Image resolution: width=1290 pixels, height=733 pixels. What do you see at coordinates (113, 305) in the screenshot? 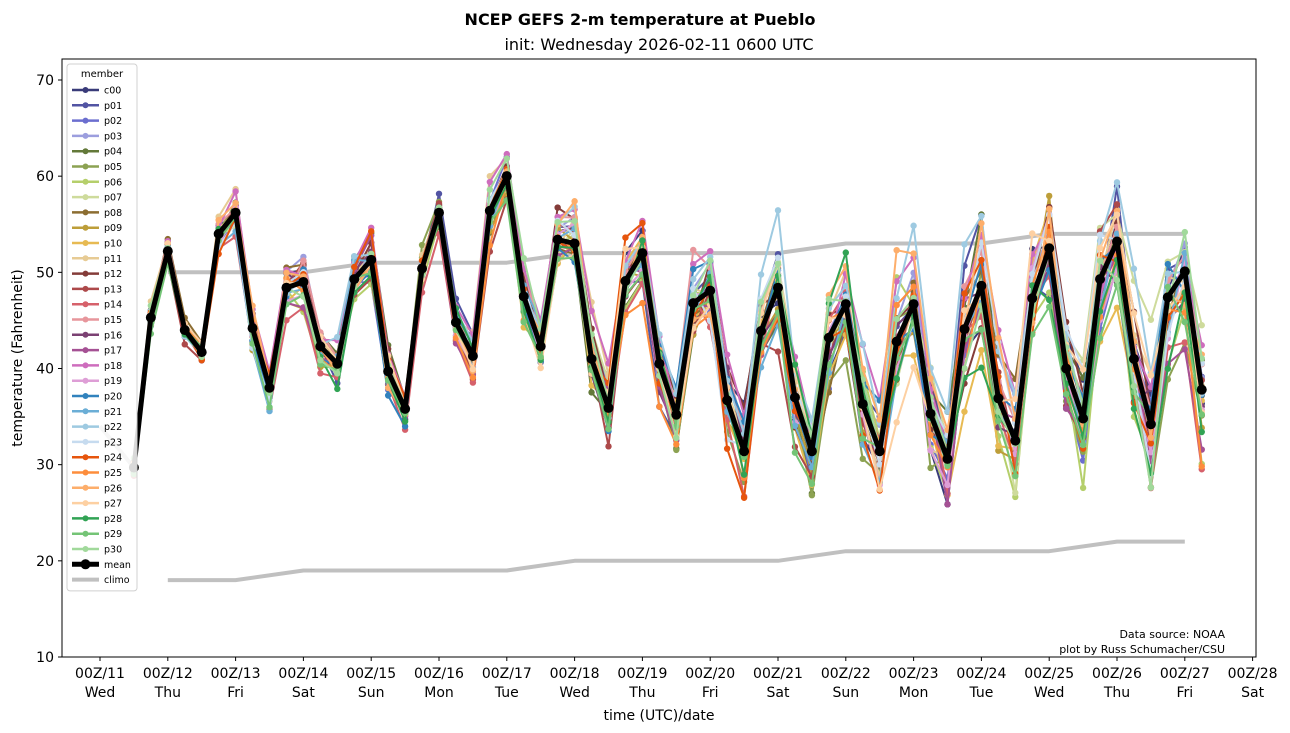
I see `legend-label: p14` at bounding box center [113, 305].